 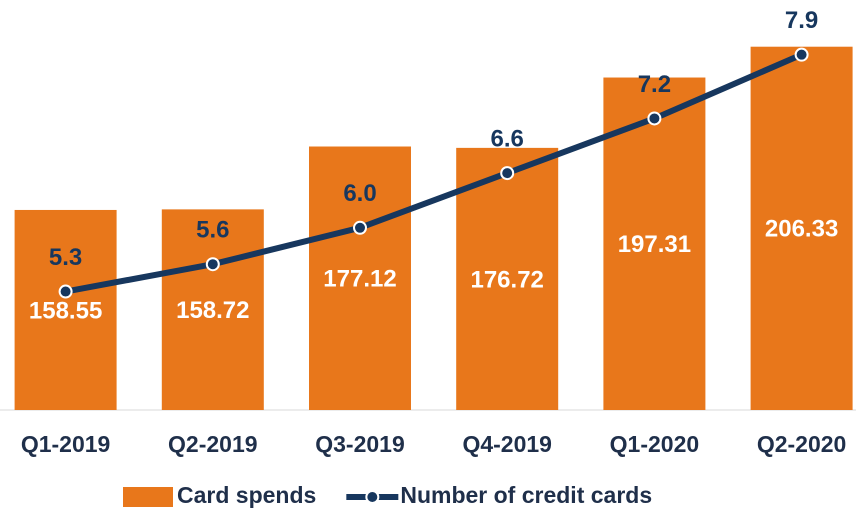 I want to click on line-value-label: 7.9, so click(x=801, y=20).